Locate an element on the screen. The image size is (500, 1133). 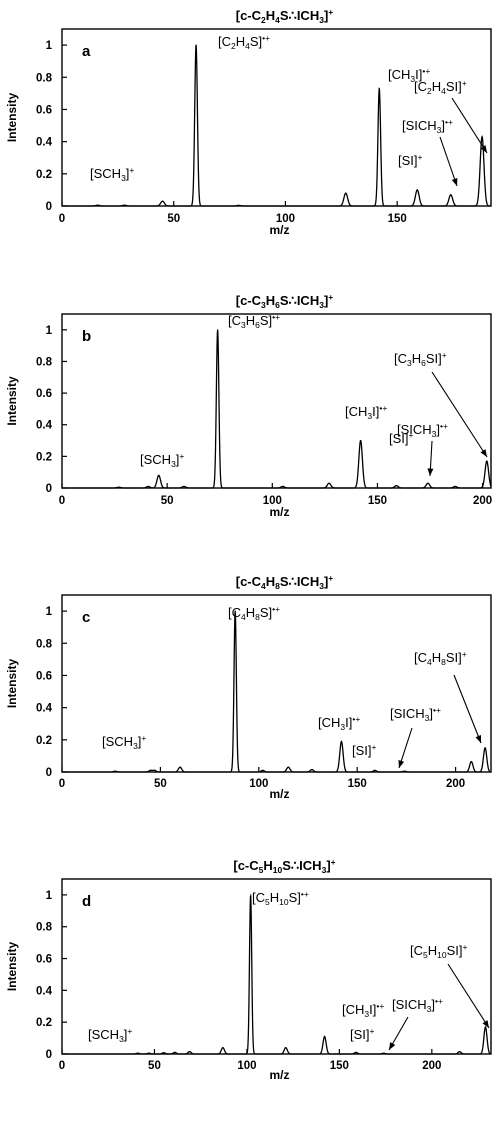
y-tick-label: 0.6 is located at coordinates (44, 960).